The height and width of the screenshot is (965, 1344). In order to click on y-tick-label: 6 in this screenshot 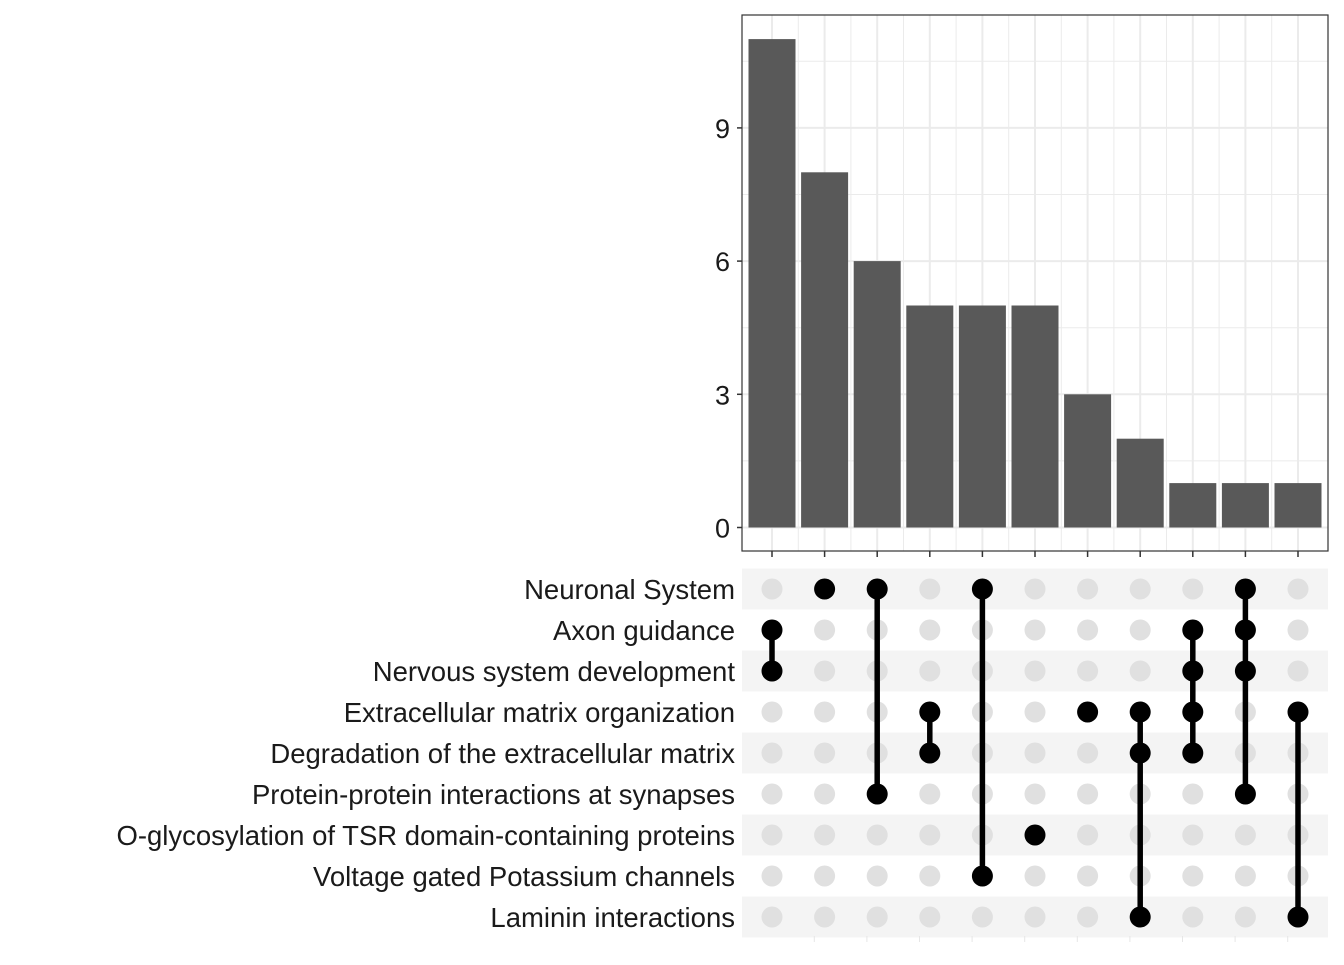, I will do `click(722, 262)`.